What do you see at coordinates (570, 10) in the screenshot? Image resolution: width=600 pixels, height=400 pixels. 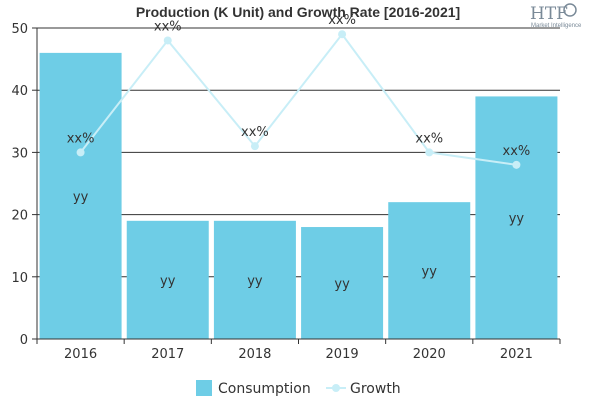 I see `logo-globe-icon` at bounding box center [570, 10].